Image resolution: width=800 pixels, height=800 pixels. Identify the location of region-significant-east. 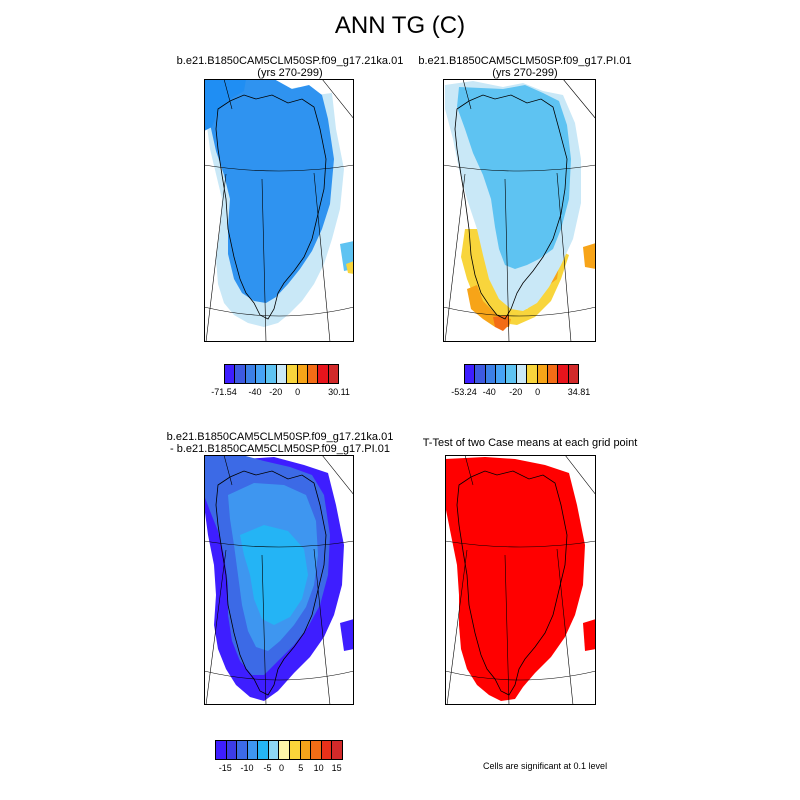
(589, 635).